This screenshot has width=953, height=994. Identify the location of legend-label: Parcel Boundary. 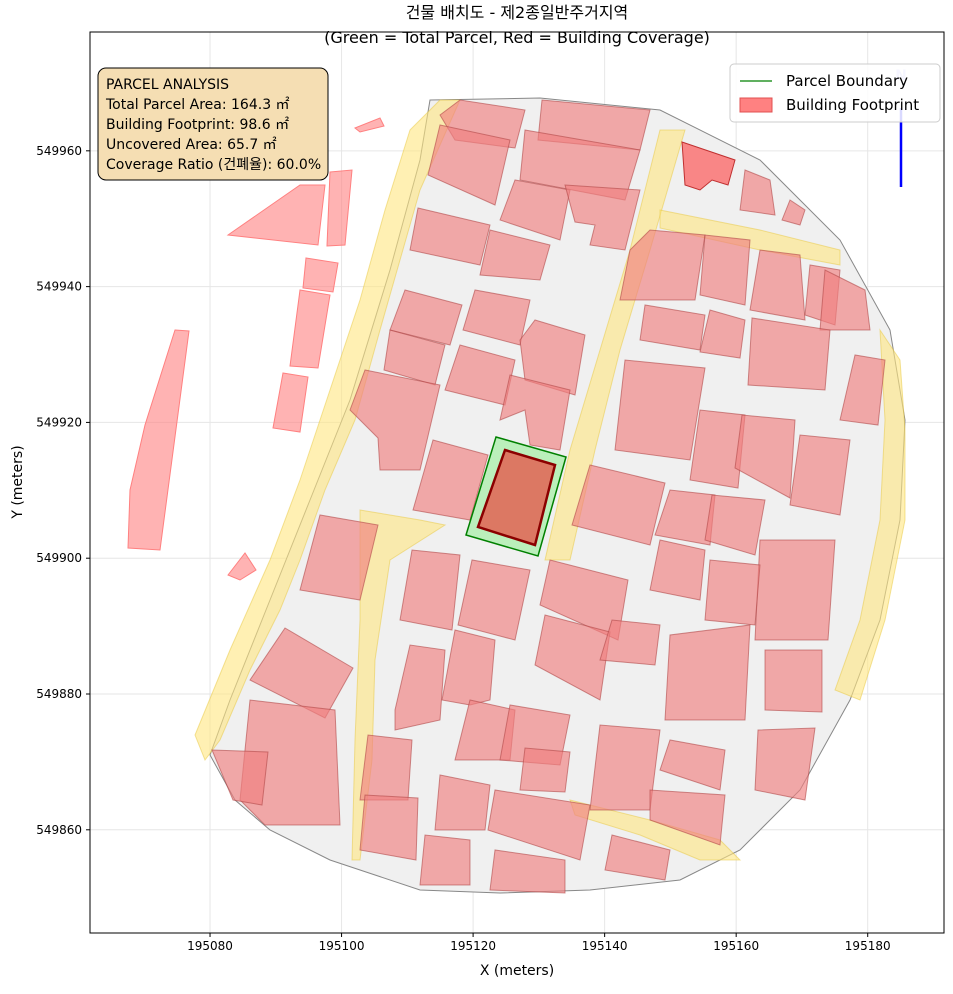
(847, 81).